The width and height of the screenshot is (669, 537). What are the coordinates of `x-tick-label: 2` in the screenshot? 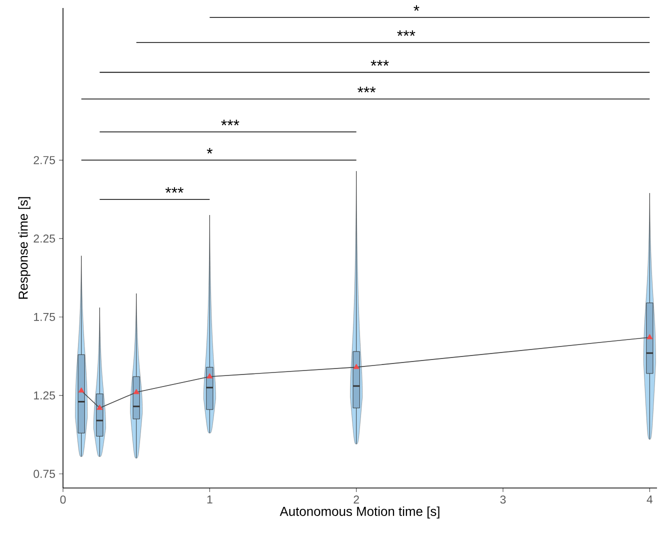 It's located at (356, 500).